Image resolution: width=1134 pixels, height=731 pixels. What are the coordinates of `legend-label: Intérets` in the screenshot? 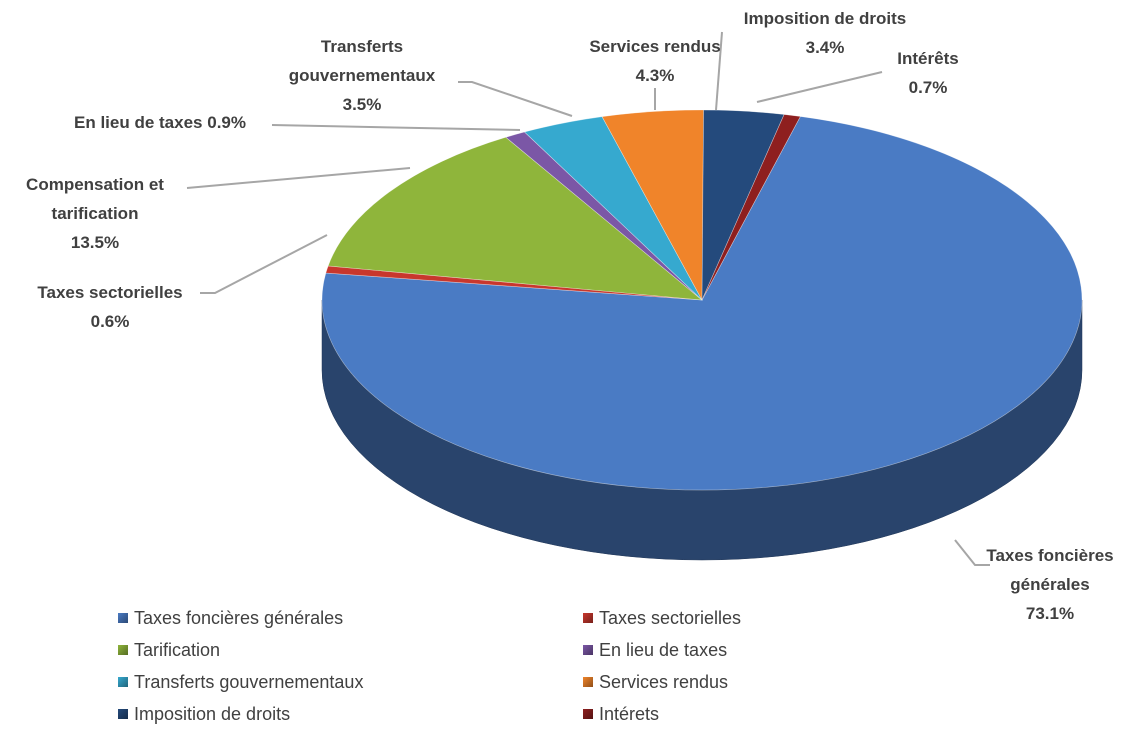 It's located at (629, 714).